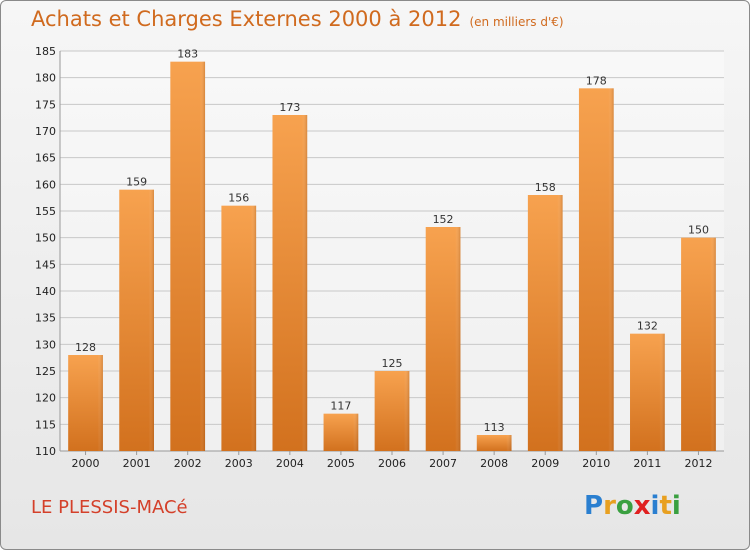 The height and width of the screenshot is (550, 750). I want to click on bar-value-label: 152, so click(443, 219).